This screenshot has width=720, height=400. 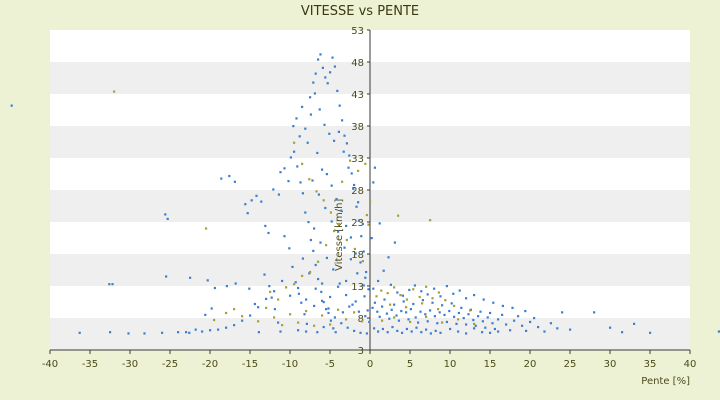 What do you see at coordinates (361, 351) in the screenshot?
I see `y-tick-label: 3` at bounding box center [361, 351].